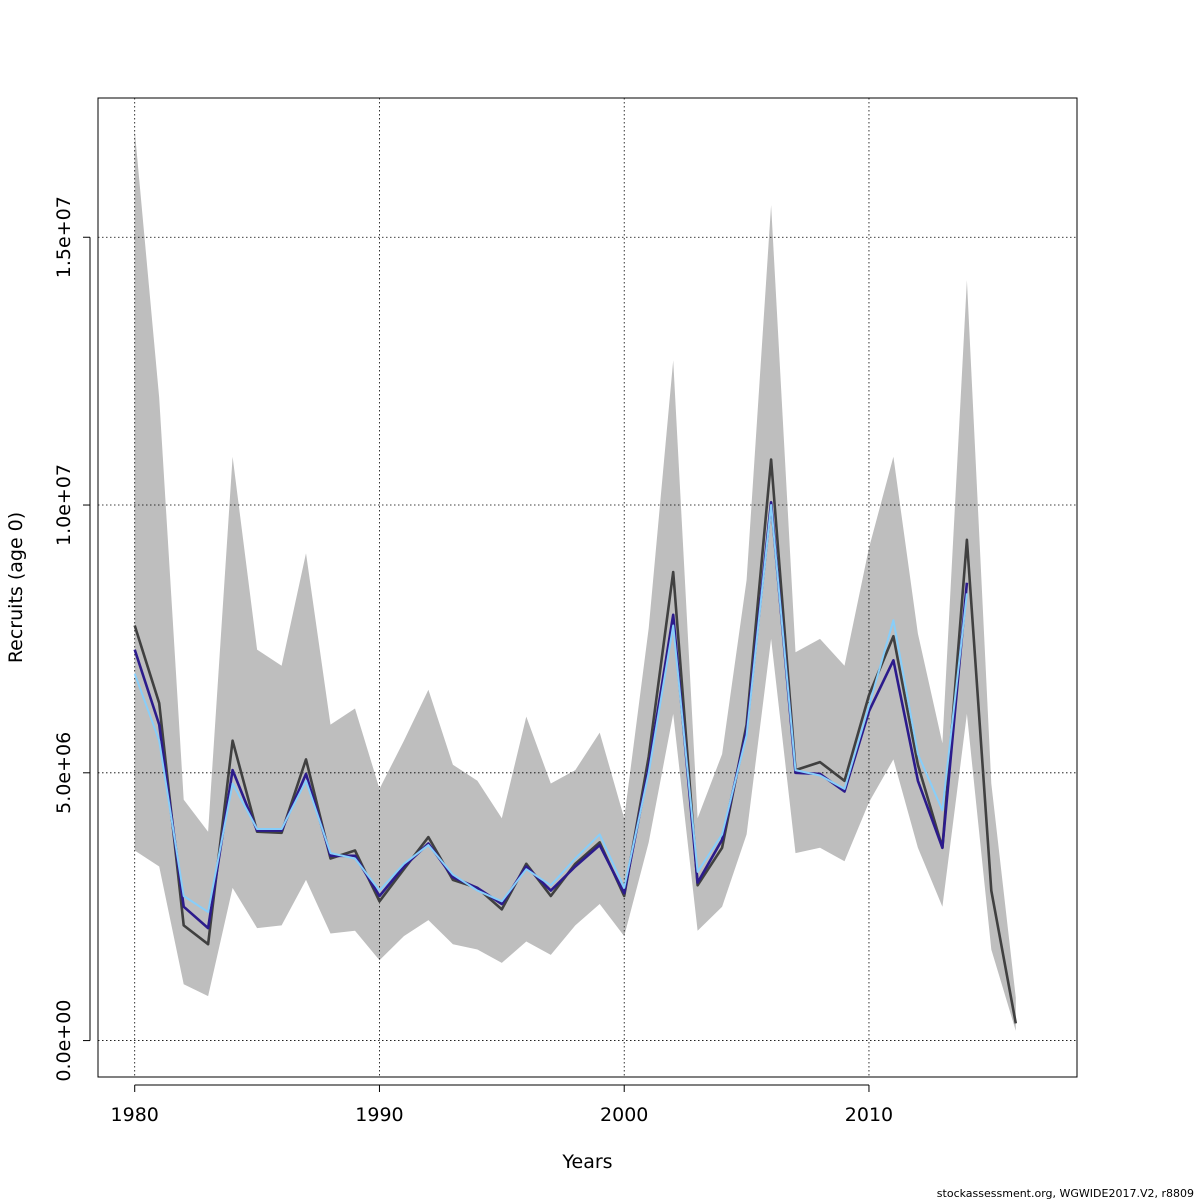 The height and width of the screenshot is (1200, 1200). I want to click on x-tick-label: 1990, so click(379, 1115).